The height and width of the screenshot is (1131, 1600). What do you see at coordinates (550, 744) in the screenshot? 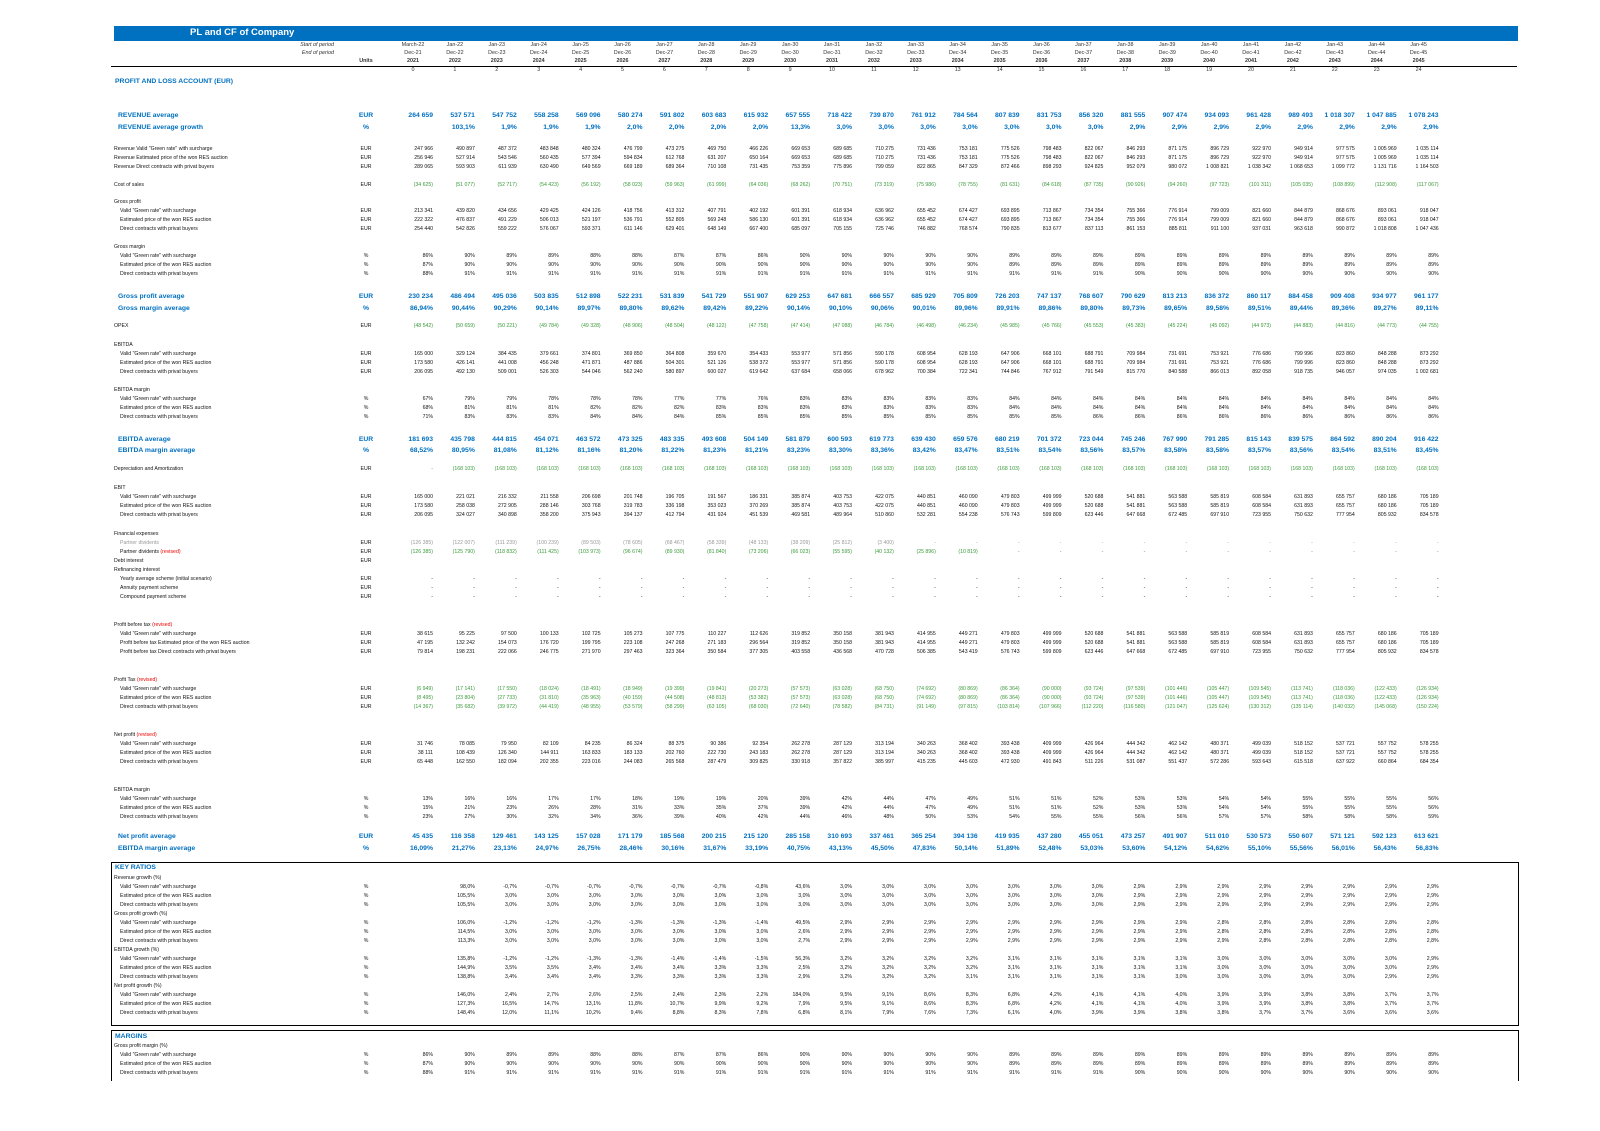
I see `row-value: 82 109` at bounding box center [550, 744].